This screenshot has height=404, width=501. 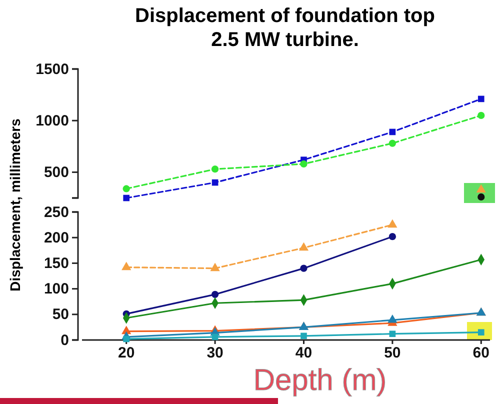 What do you see at coordinates (52, 121) in the screenshot?
I see `y-tick-label: 1000` at bounding box center [52, 121].